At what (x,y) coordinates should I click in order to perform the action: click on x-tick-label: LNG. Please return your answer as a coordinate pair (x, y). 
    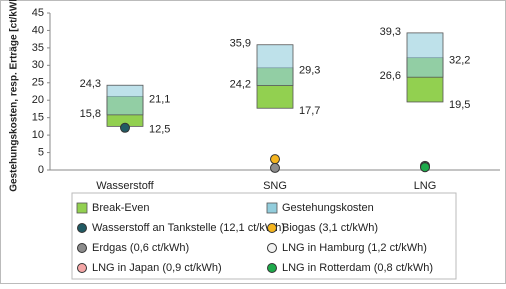
    Looking at the image, I should click on (425, 186).